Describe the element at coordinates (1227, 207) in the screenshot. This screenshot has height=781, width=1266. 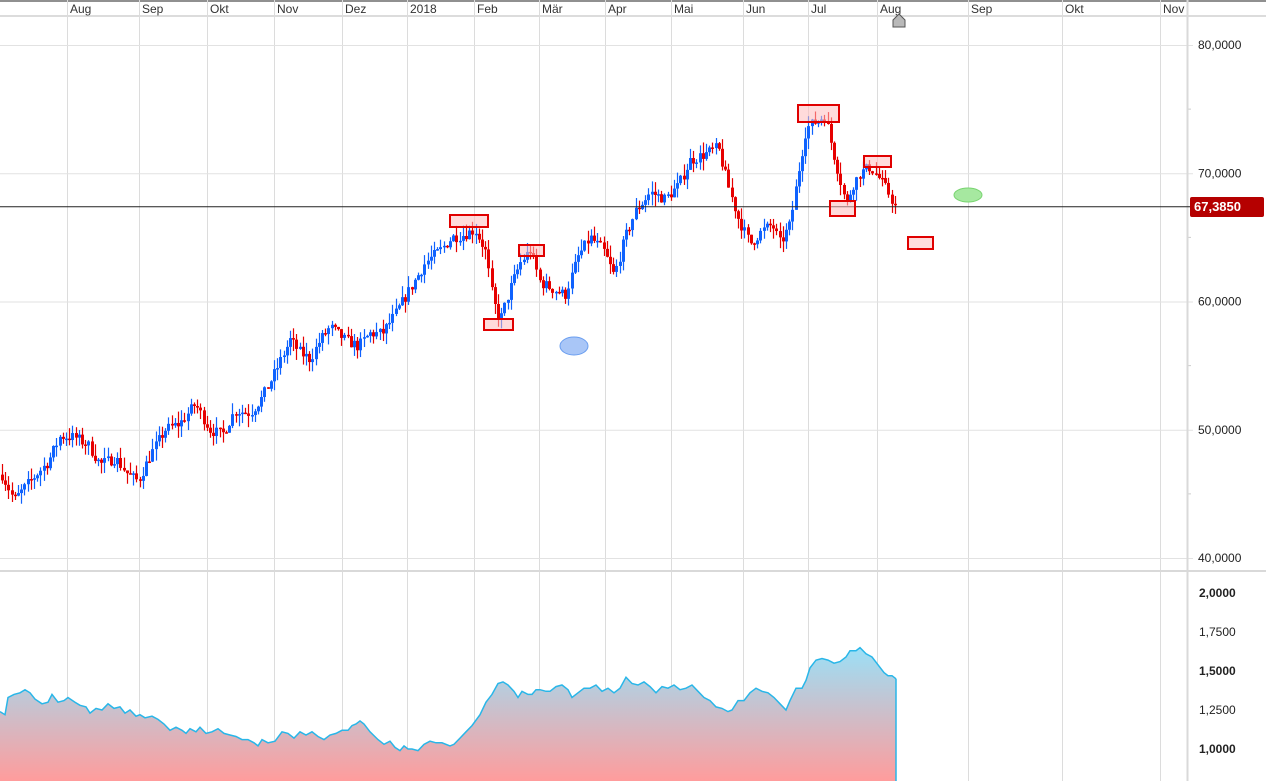
I see `last-price-tag: 67,3850` at that location.